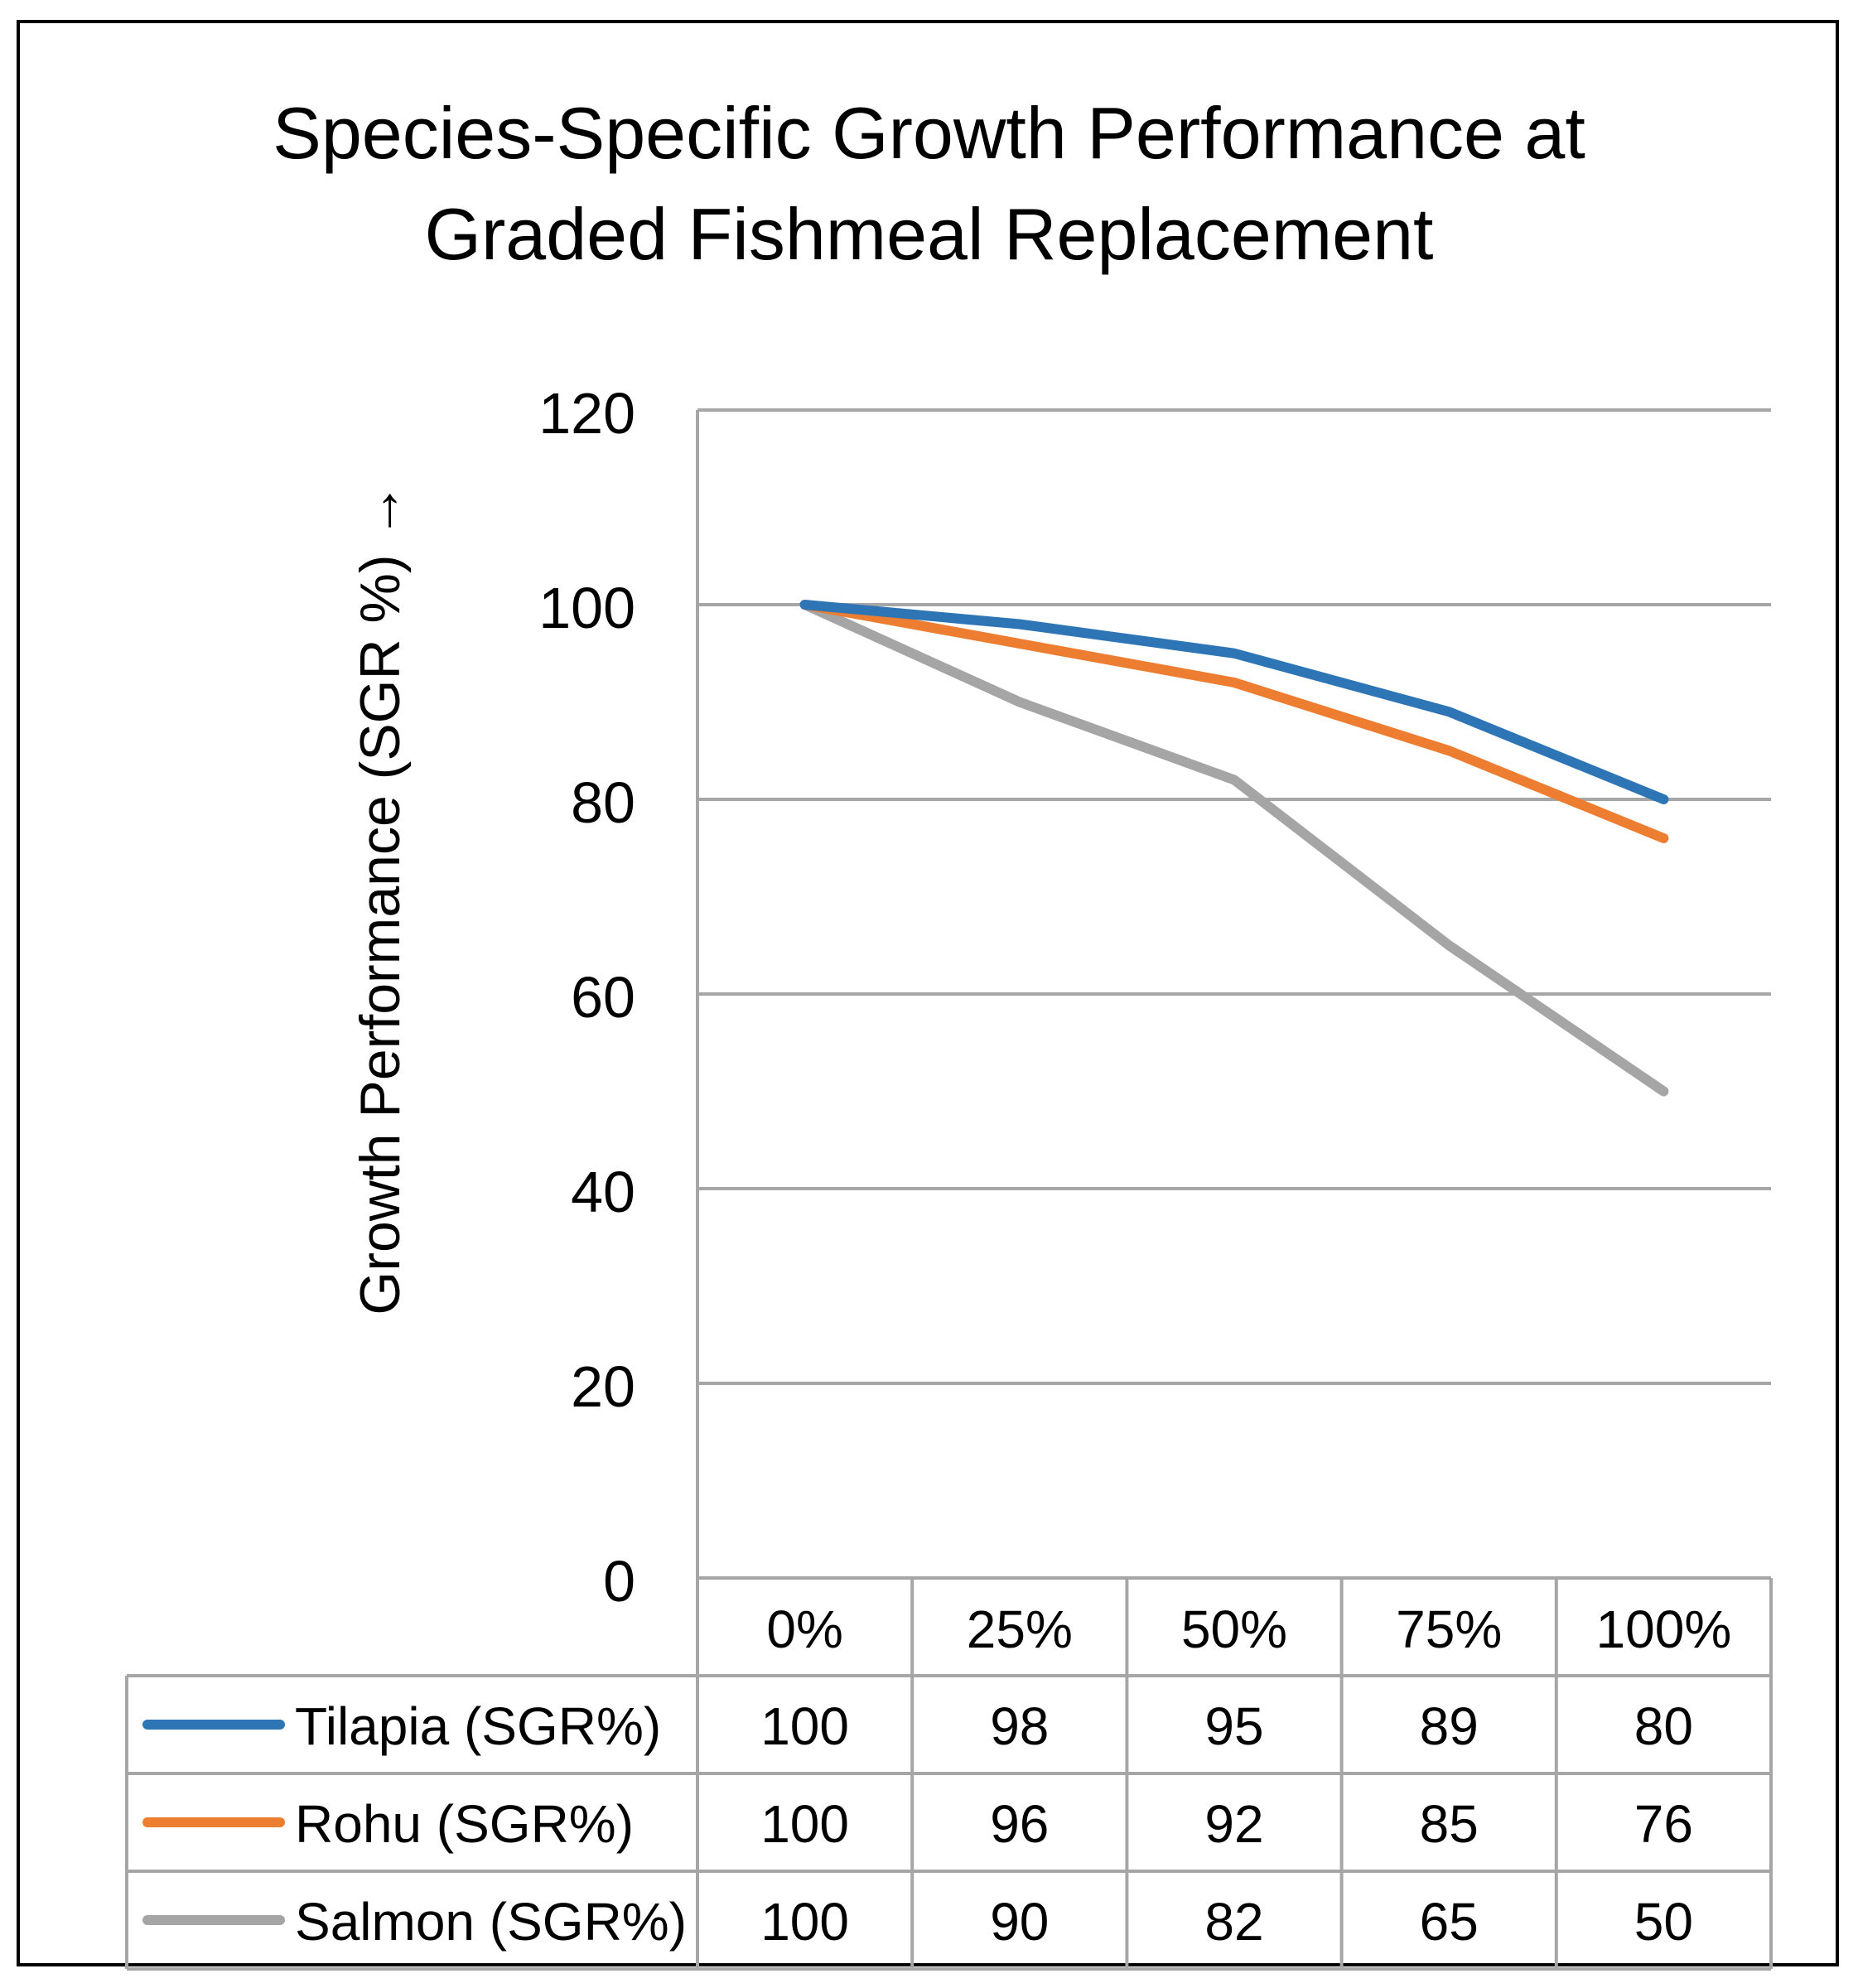 The image size is (1858, 1988). Describe the element at coordinates (1233, 1824) in the screenshot. I see `table-value-cell: 92` at that location.